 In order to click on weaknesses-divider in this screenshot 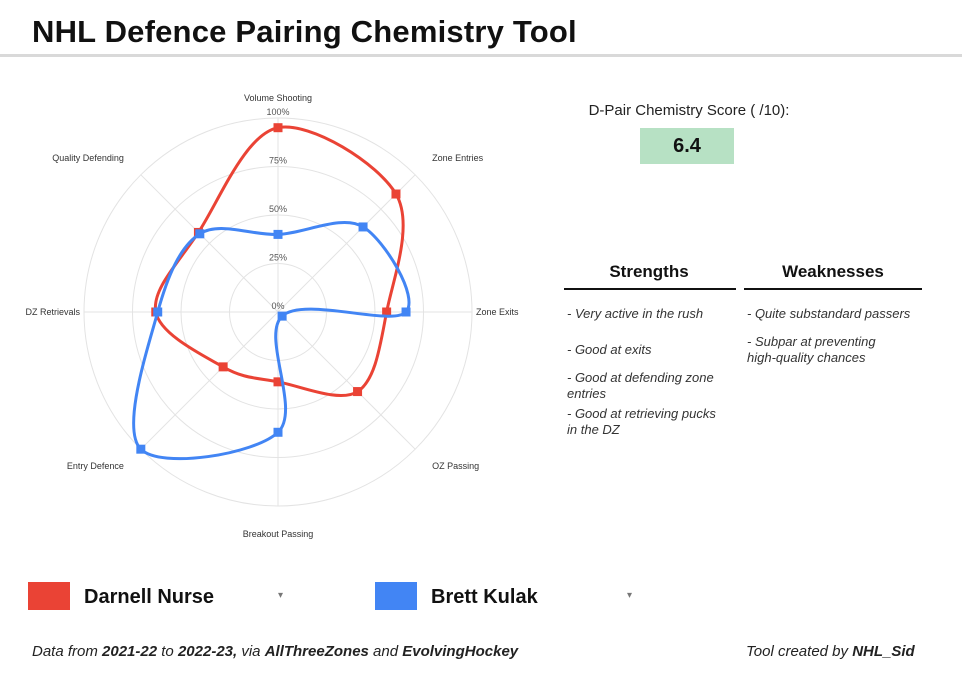, I will do `click(833, 289)`.